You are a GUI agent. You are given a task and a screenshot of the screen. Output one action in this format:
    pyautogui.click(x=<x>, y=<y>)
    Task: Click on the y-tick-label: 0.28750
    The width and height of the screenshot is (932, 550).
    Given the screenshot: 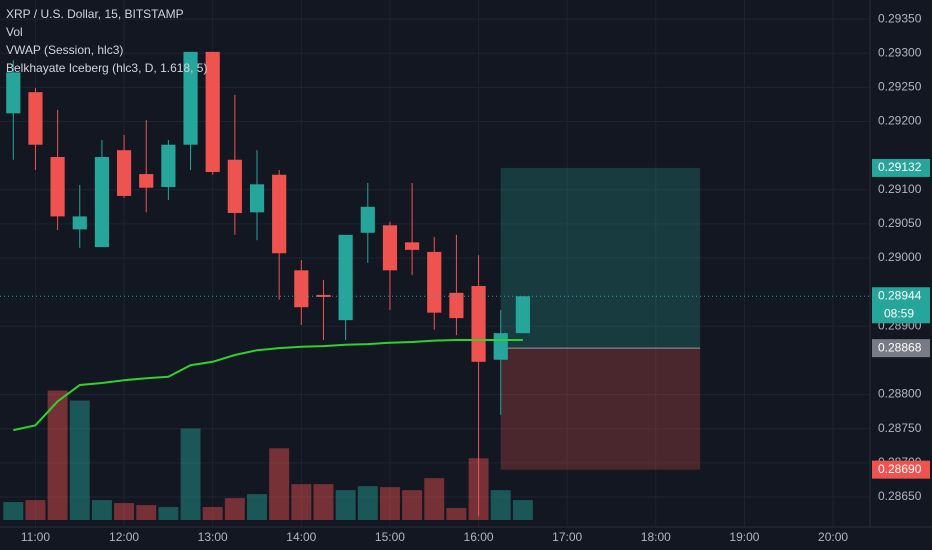 What is the action you would take?
    pyautogui.click(x=900, y=428)
    